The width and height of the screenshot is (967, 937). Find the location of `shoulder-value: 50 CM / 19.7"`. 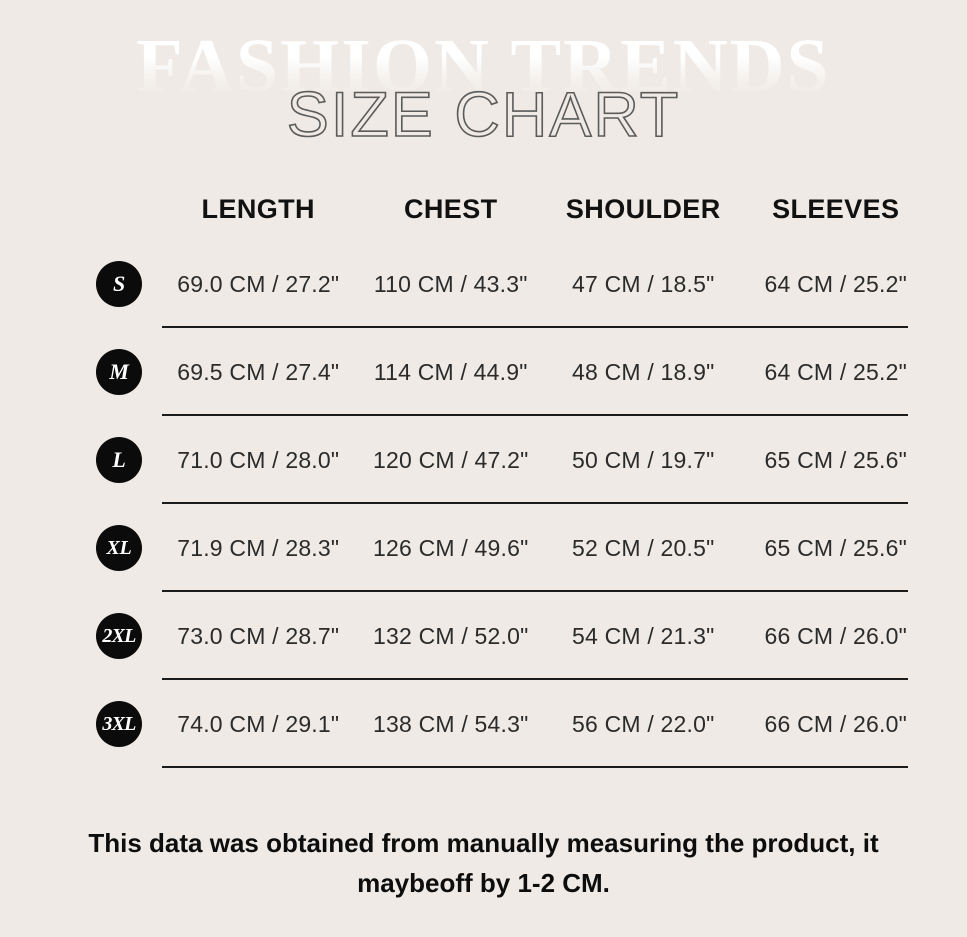

shoulder-value: 50 CM / 19.7" is located at coordinates (643, 459).